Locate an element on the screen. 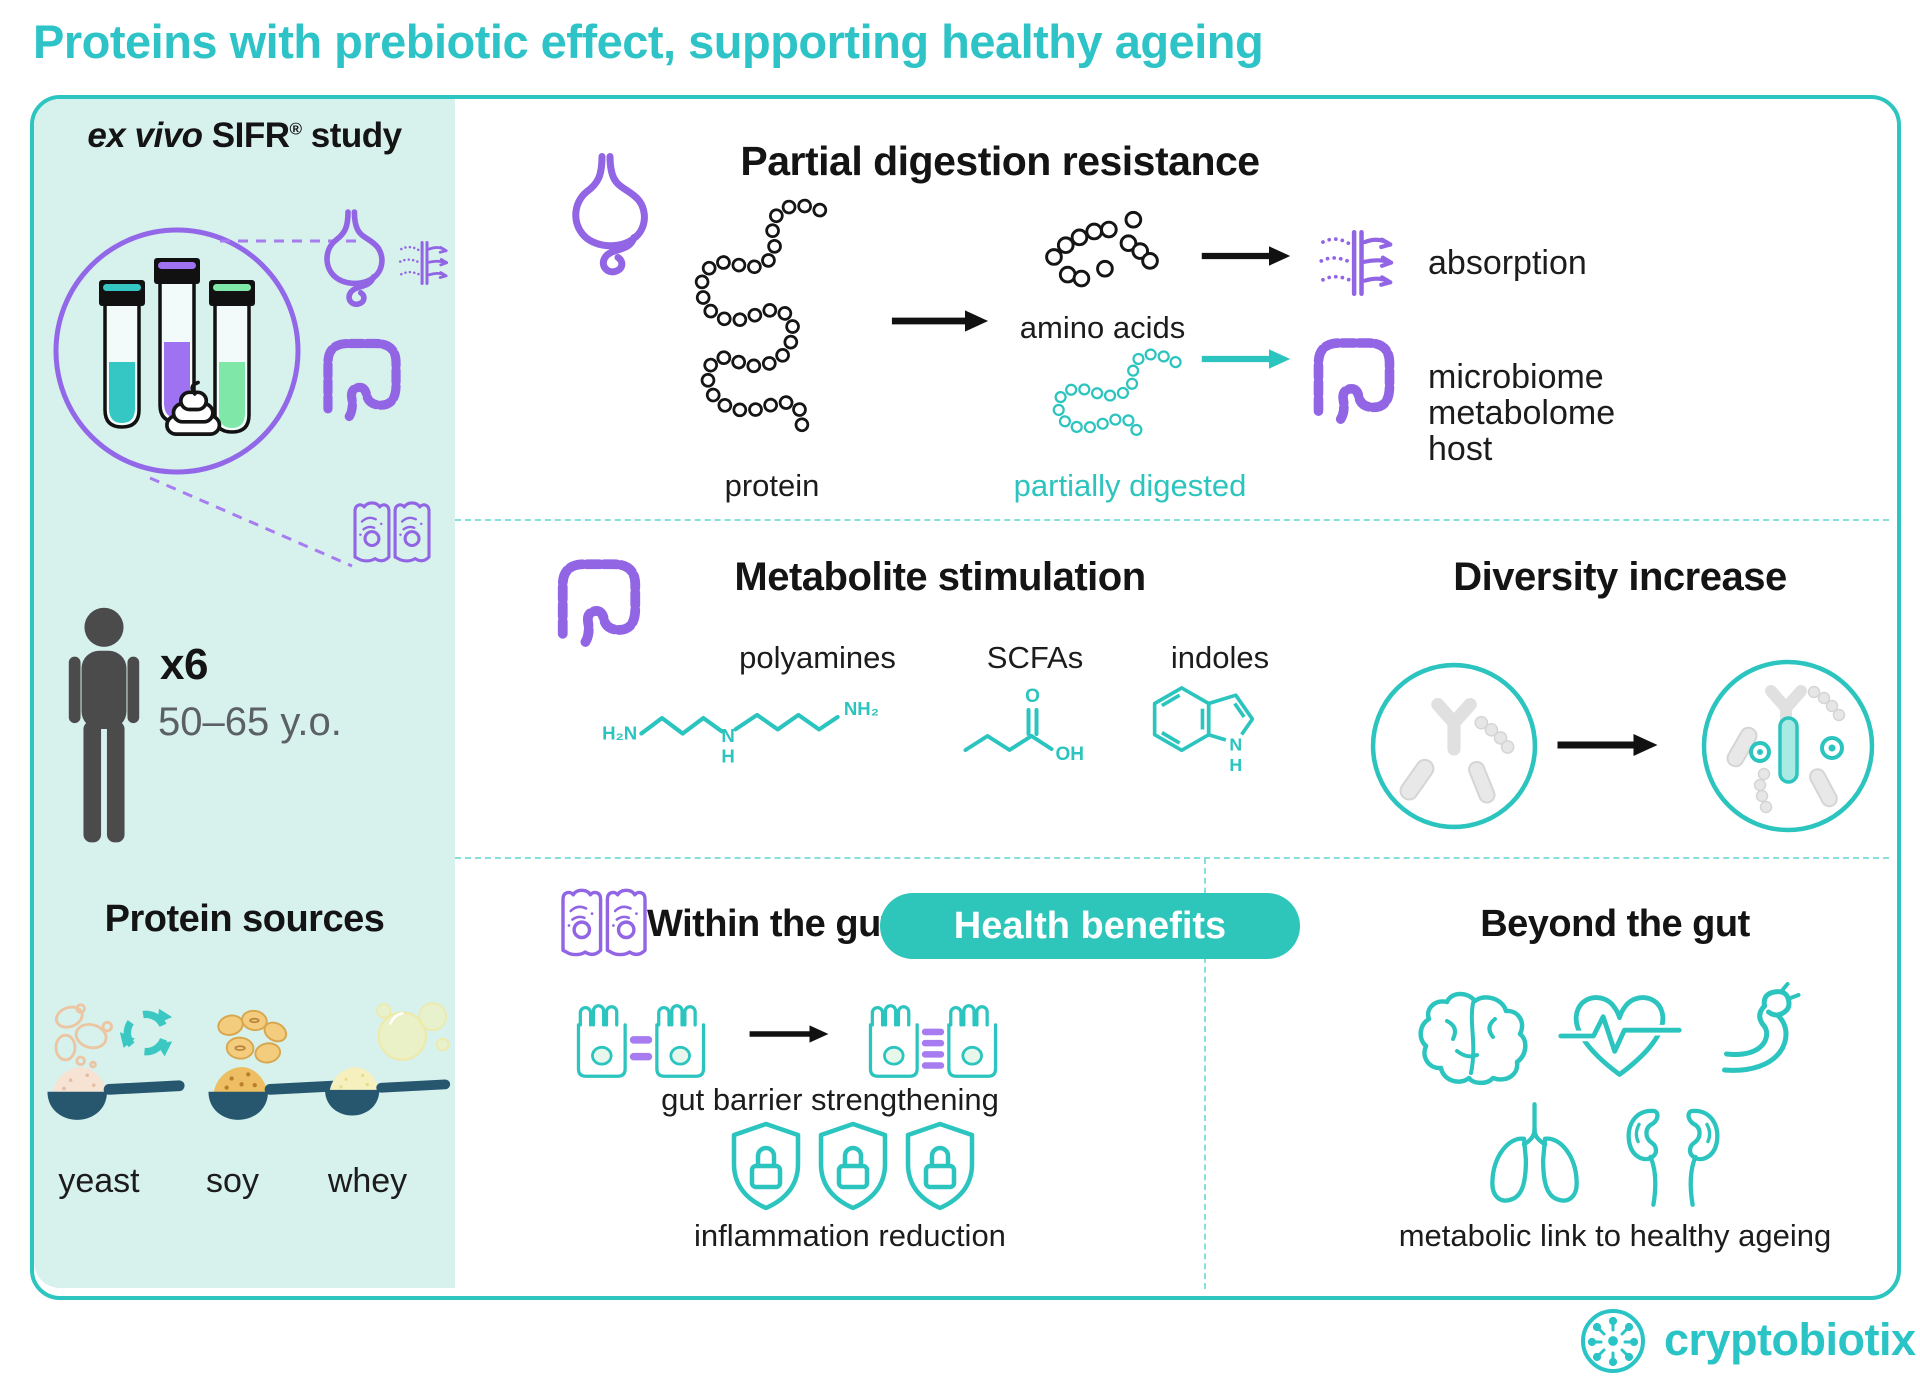  brand-name: cryptobiotix is located at coordinates (1790, 1339).